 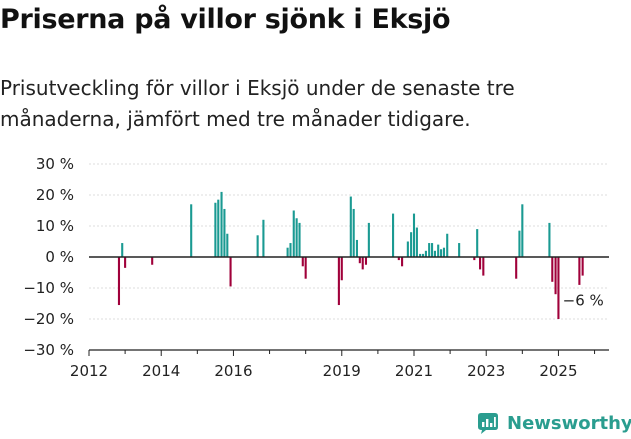 I want to click on y-tick-label: 20 %, so click(x=55, y=195).